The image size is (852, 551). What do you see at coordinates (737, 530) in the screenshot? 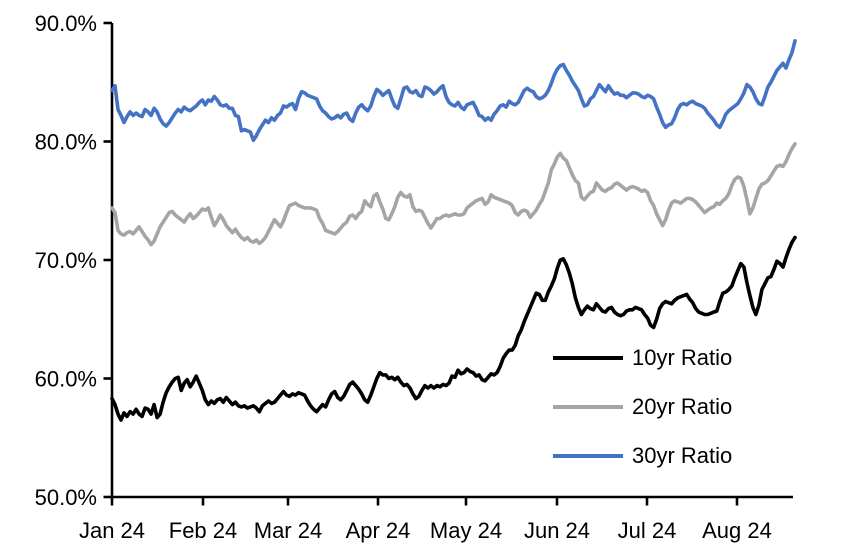
I see `x-axis-label: Aug 24` at bounding box center [737, 530].